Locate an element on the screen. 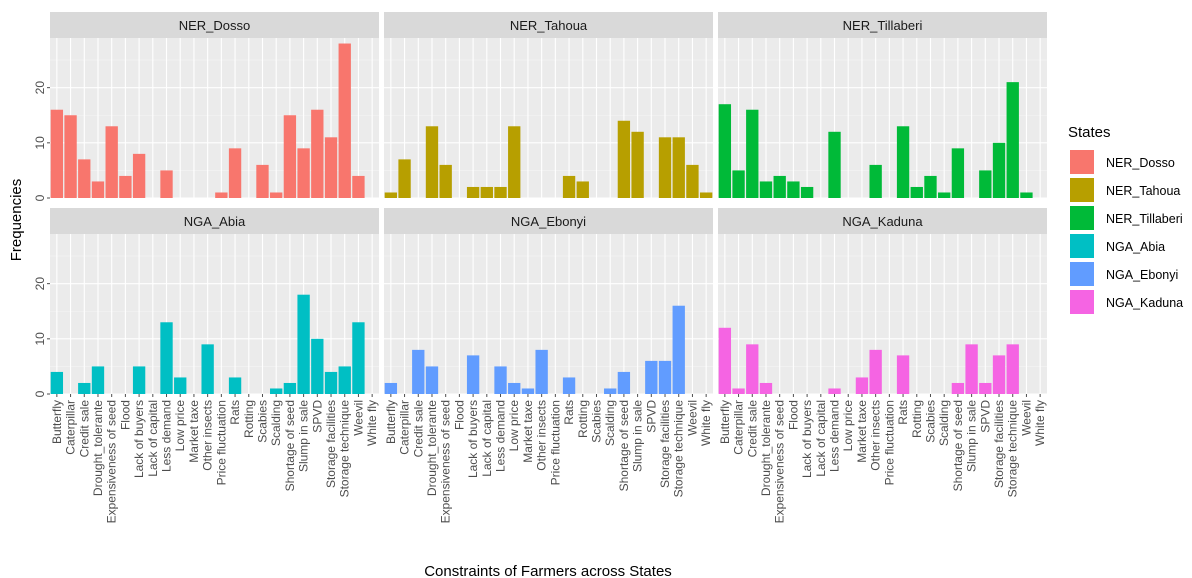 This screenshot has width=1192, height=578. x-axis-title: Constraints of Farmers across States is located at coordinates (548, 570).